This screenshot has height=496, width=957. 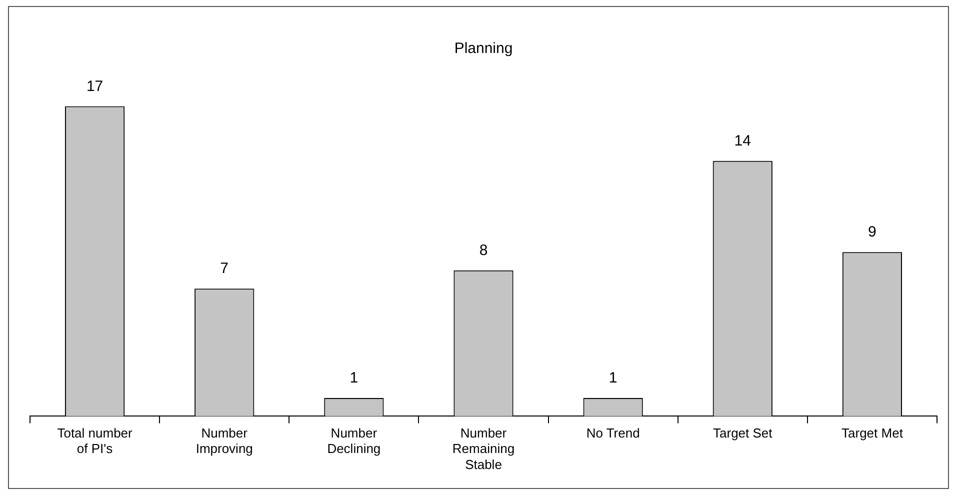 What do you see at coordinates (613, 433) in the screenshot?
I see `x-tick-label: No Trend` at bounding box center [613, 433].